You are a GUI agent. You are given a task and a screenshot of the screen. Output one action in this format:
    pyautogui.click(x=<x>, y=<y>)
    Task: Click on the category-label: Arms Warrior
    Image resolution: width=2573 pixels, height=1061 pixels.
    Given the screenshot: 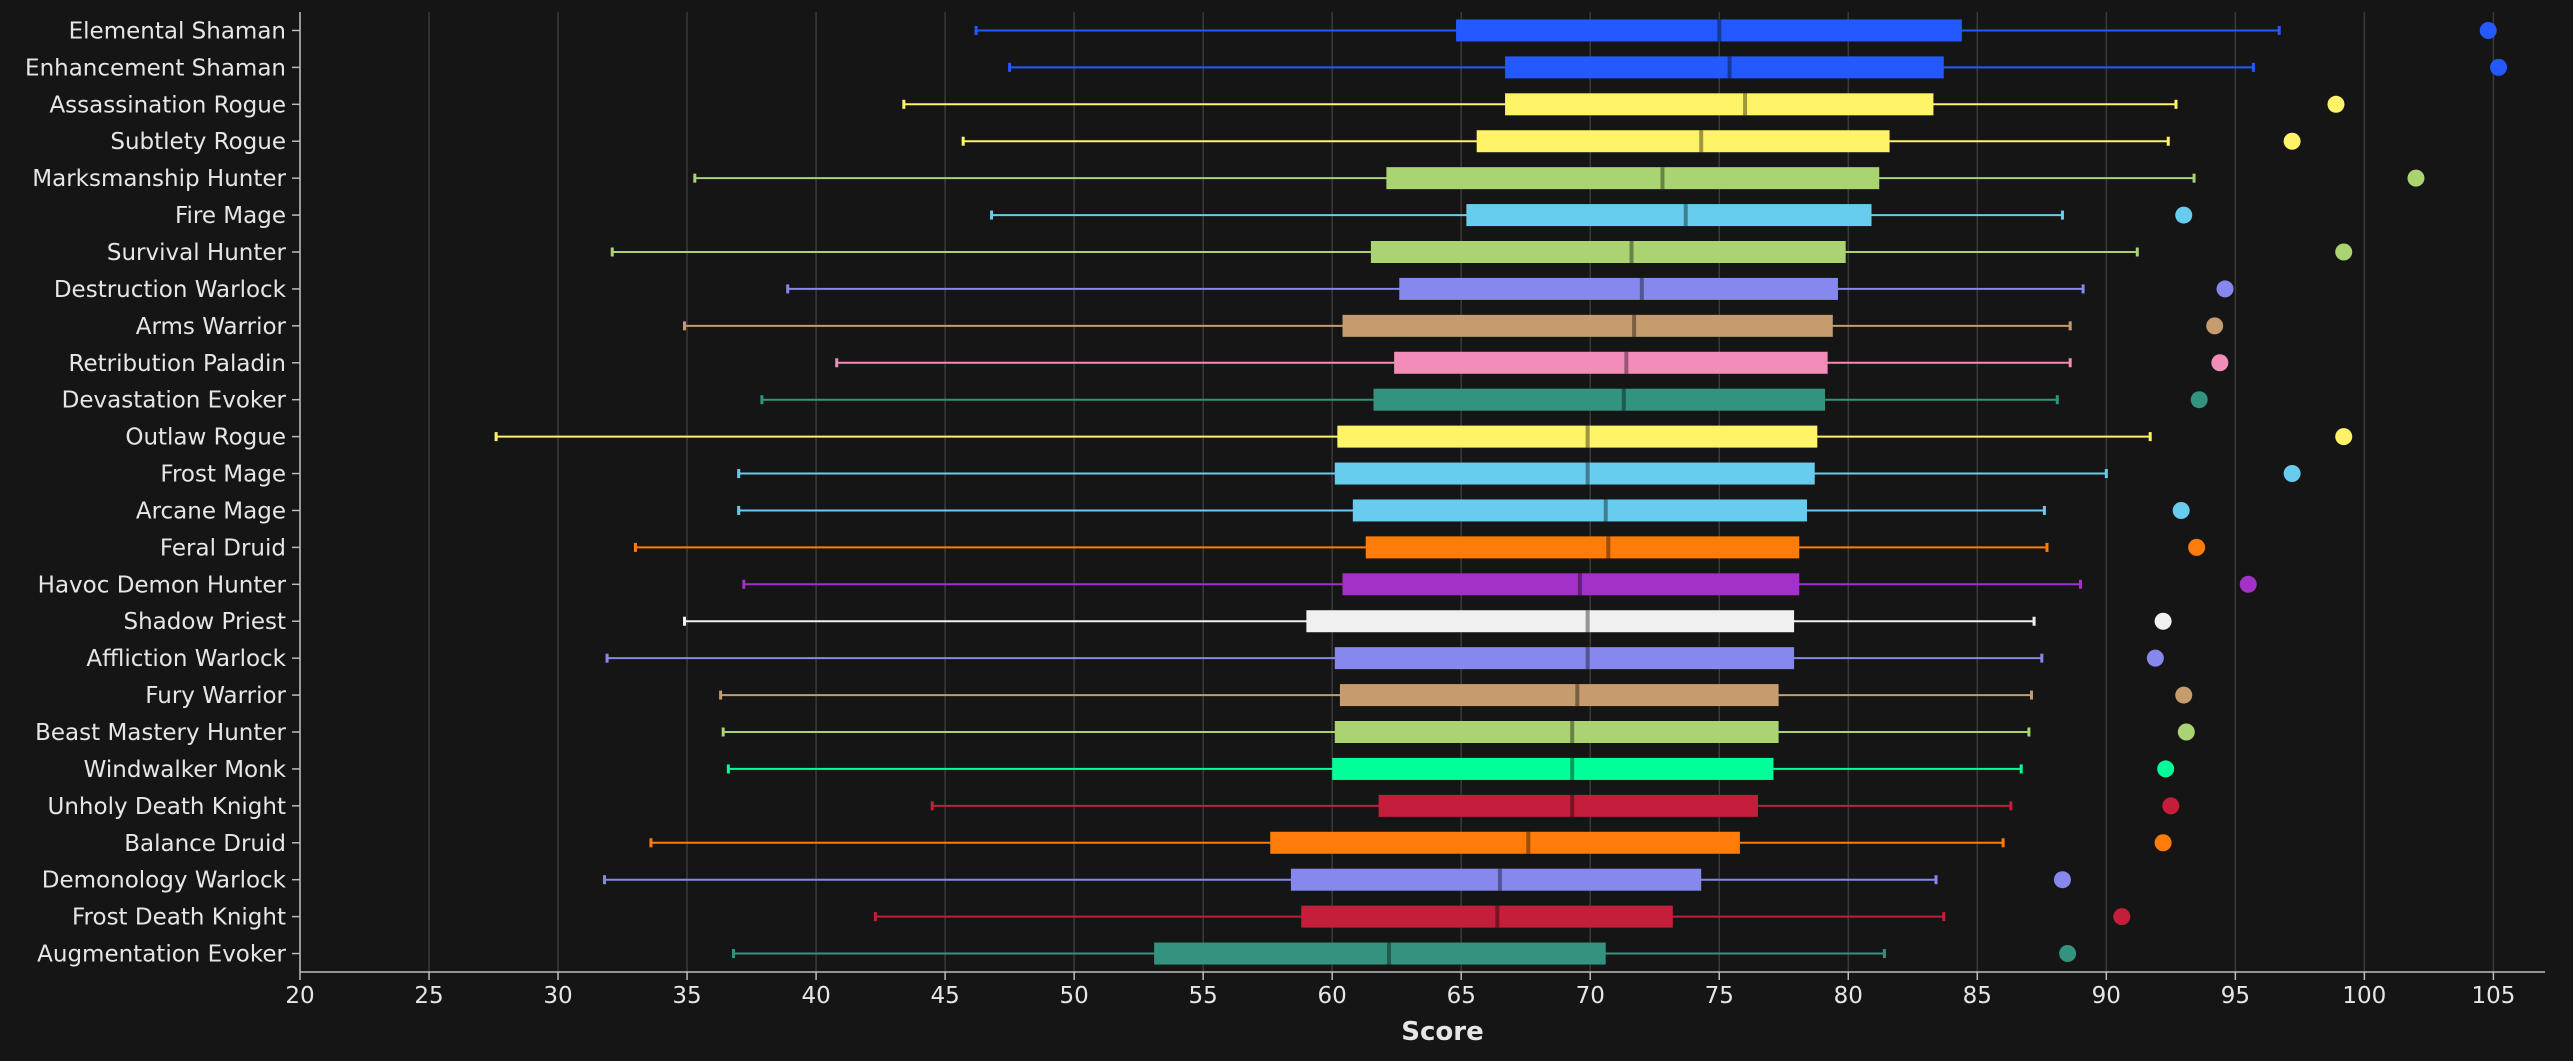 What is the action you would take?
    pyautogui.click(x=211, y=327)
    